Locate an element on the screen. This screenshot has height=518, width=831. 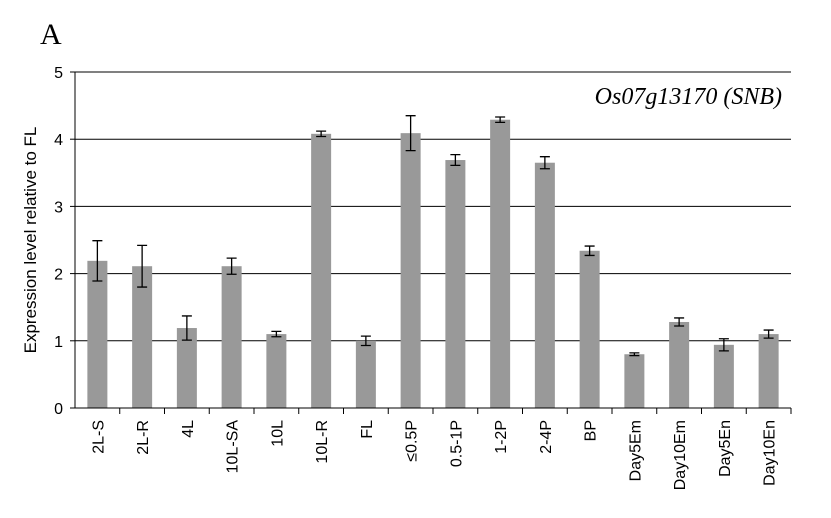
y-tick-label: 4 is located at coordinates (58, 140).